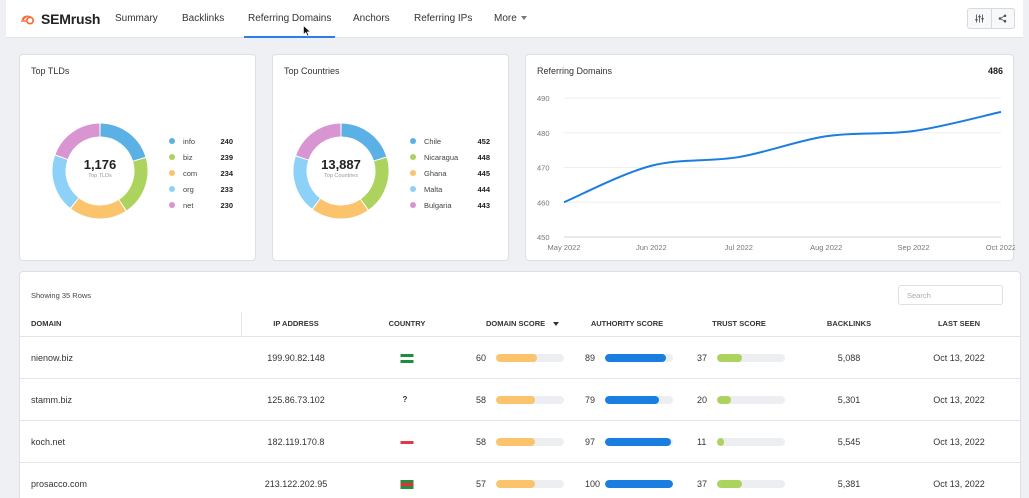  What do you see at coordinates (296, 484) in the screenshot?
I see `ip-address: 213.122.202.95` at bounding box center [296, 484].